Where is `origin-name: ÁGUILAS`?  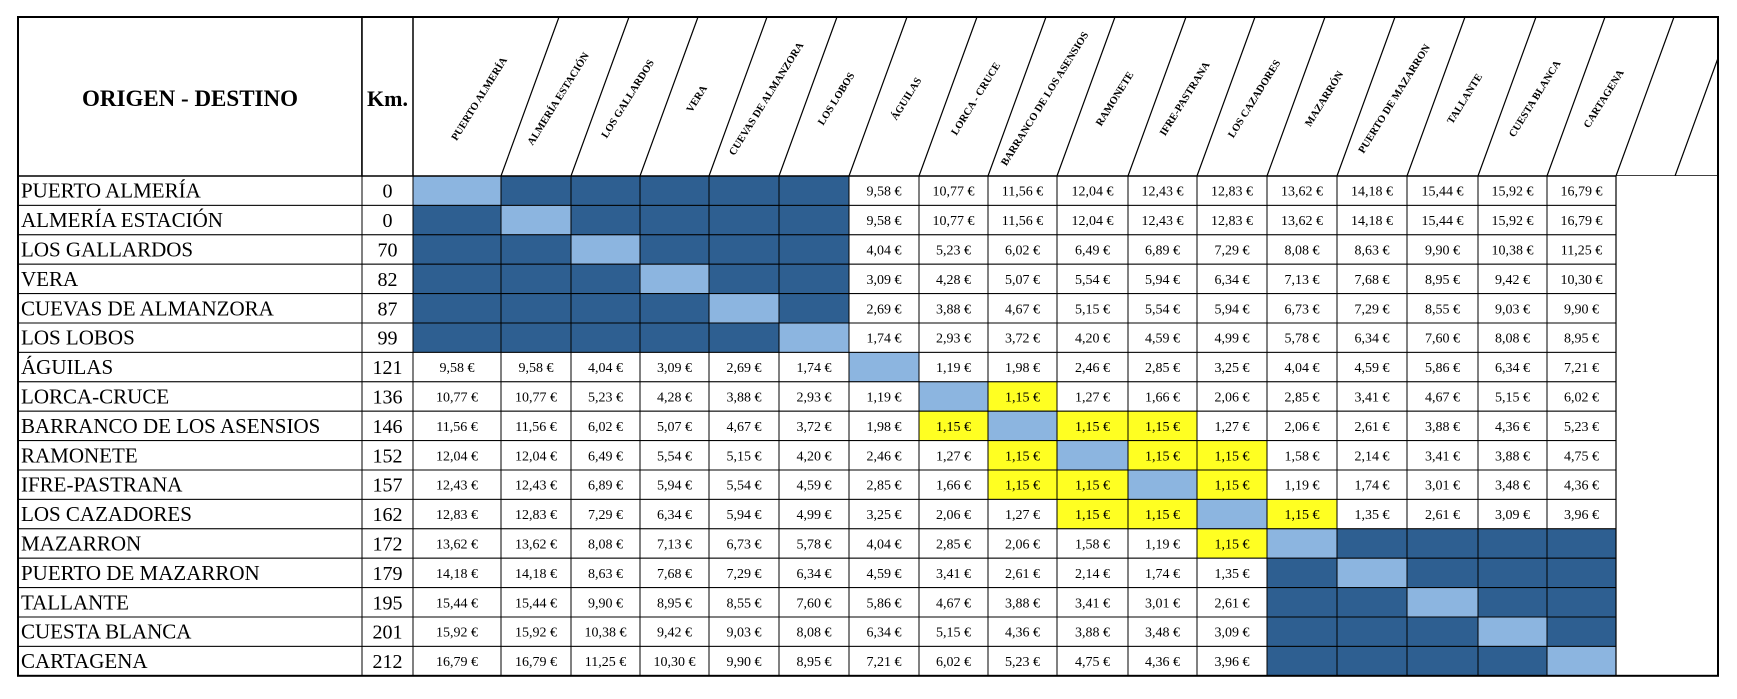
origin-name: ÁGUILAS is located at coordinates (67, 367).